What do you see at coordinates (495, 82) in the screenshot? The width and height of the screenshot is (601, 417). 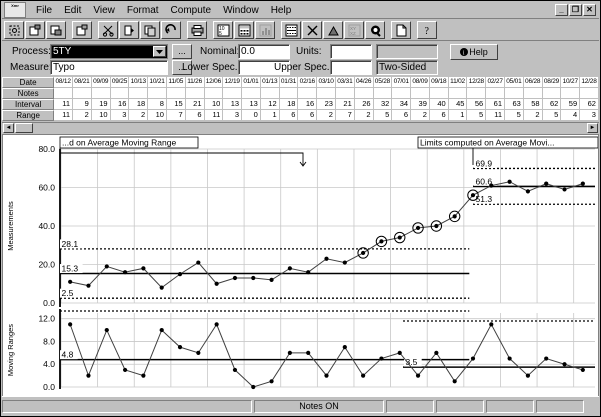 I see `grid-cell: 02/27` at bounding box center [495, 82].